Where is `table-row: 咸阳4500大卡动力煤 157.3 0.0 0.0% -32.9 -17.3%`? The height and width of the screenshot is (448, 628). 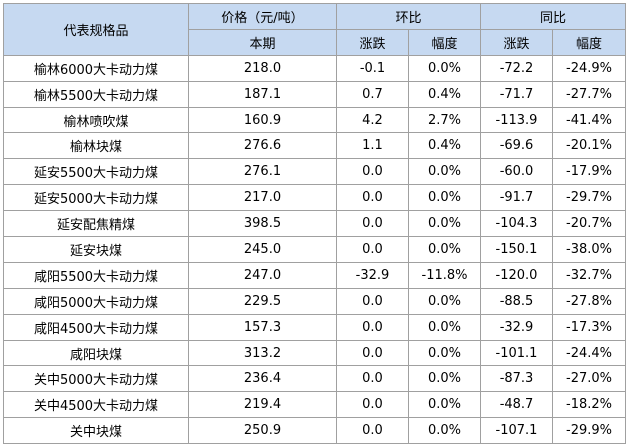
table-row: 咸阳4500大卡动力煤 157.3 0.0 0.0% -32.9 -17.3% is located at coordinates (315, 327).